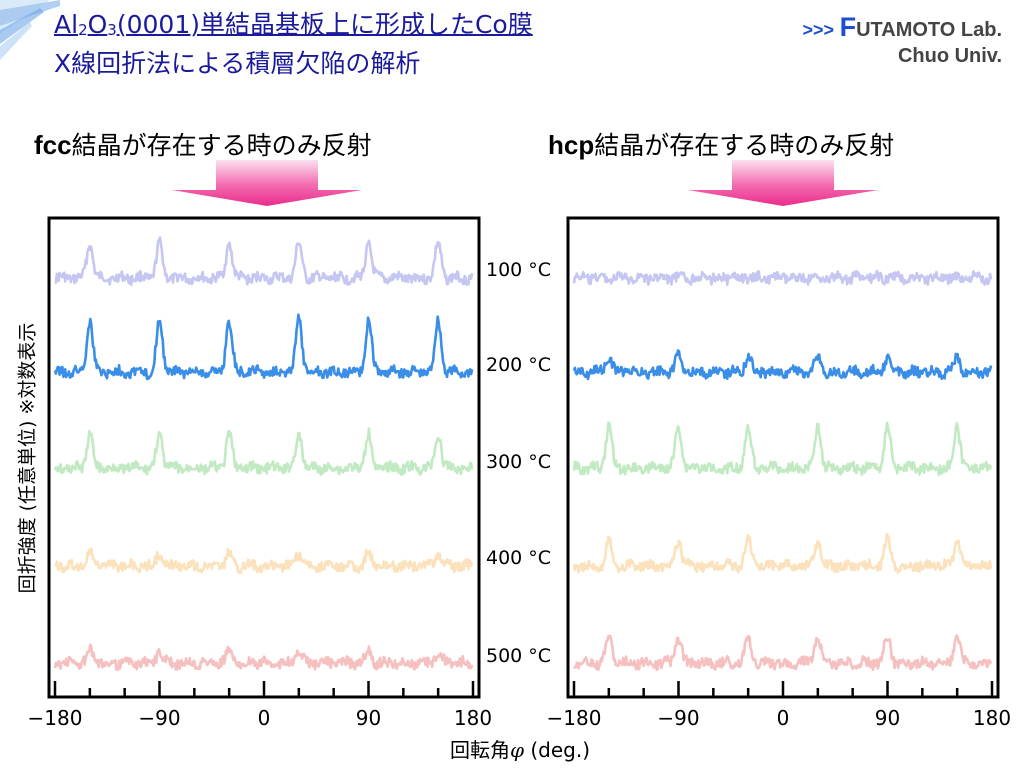 Image resolution: width=1024 pixels, height=768 pixels. I want to click on title-line1: Al2O3(0001)単結晶基板上に形成したCo膜, so click(293, 27).